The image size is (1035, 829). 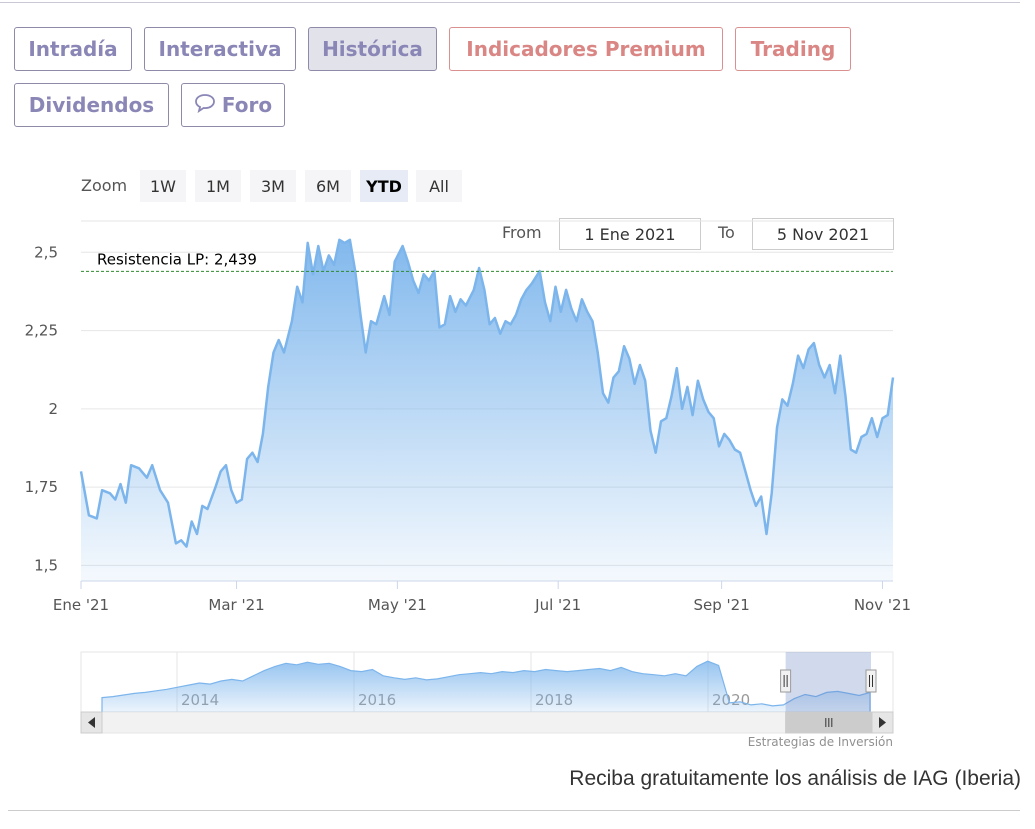 I want to click on range-all-button: All, so click(x=439, y=186).